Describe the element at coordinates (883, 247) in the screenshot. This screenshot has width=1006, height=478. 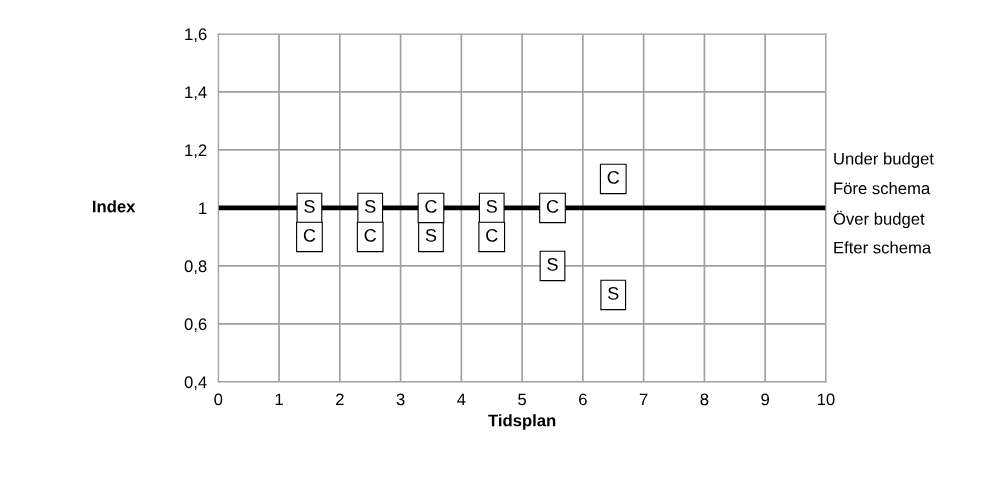
I see `text: Efter schema` at that location.